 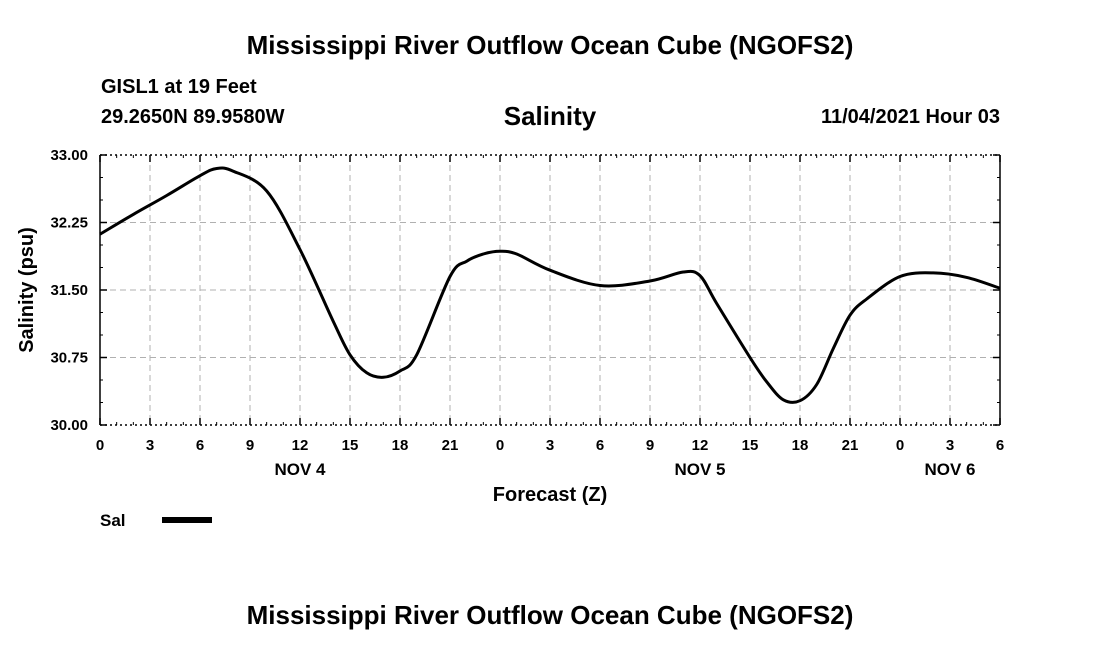 What do you see at coordinates (300, 469) in the screenshot?
I see `date-label: NOV 4` at bounding box center [300, 469].